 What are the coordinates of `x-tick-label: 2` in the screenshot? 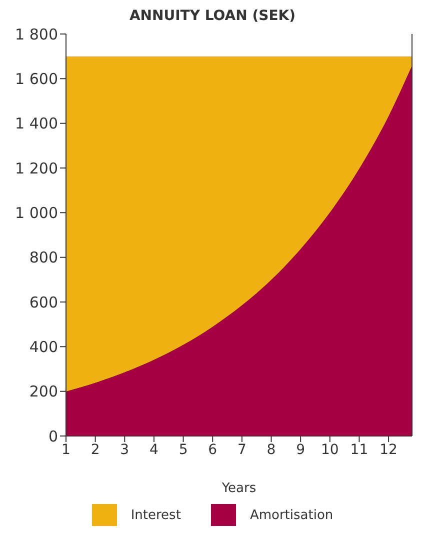 It's located at (95, 450).